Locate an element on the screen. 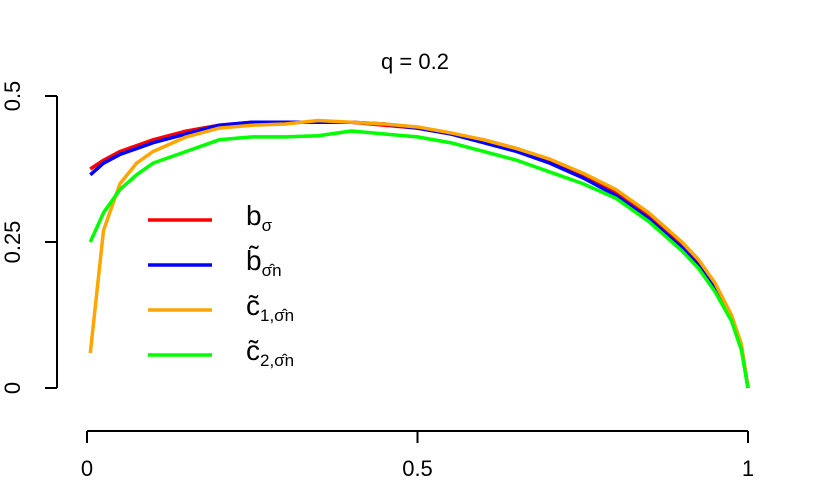 The height and width of the screenshot is (487, 830). legend-subscript: σ̂n is located at coordinates (272, 270).